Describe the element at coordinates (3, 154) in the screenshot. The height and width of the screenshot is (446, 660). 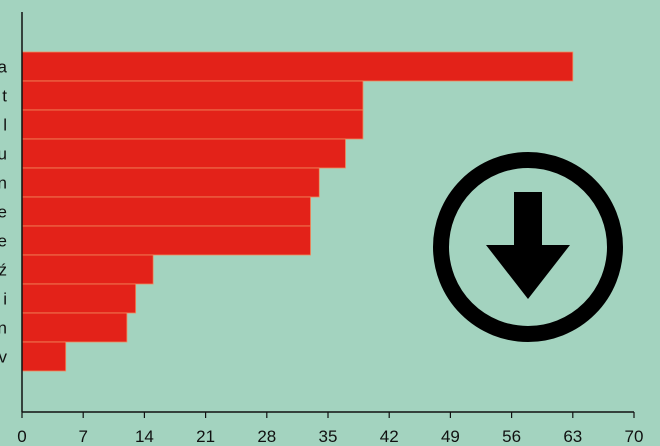
I see `category-label: u` at that location.